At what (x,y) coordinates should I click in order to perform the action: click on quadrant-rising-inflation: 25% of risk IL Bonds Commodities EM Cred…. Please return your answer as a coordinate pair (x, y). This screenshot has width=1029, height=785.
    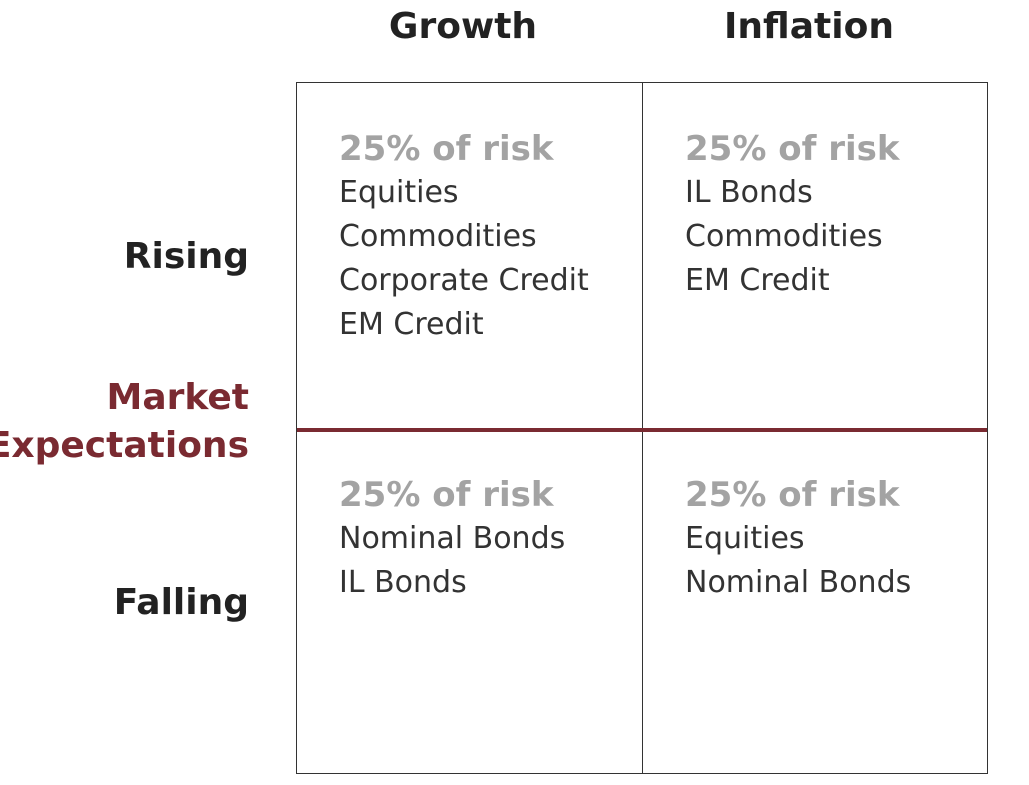
    Looking at the image, I should click on (835, 215).